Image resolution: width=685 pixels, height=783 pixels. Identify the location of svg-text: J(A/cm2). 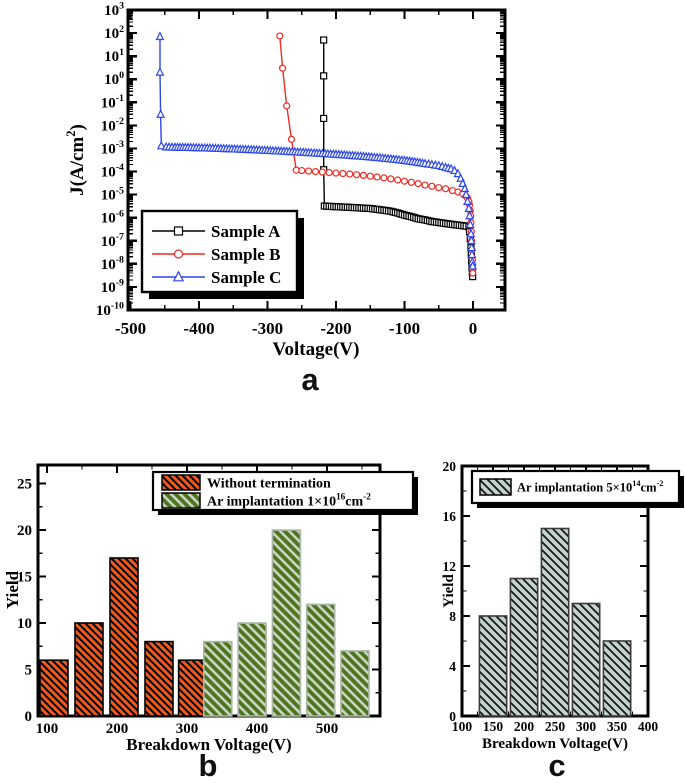
(76, 160).